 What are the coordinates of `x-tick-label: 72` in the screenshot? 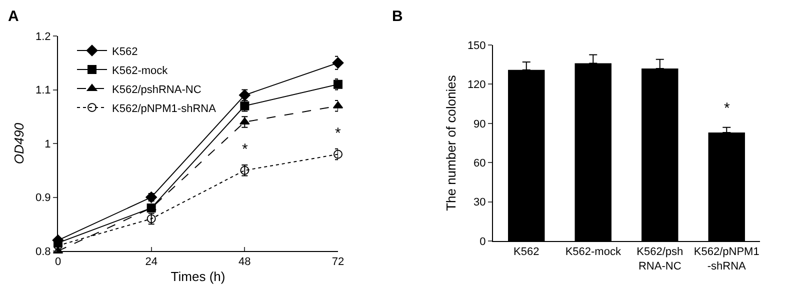 It's located at (338, 262).